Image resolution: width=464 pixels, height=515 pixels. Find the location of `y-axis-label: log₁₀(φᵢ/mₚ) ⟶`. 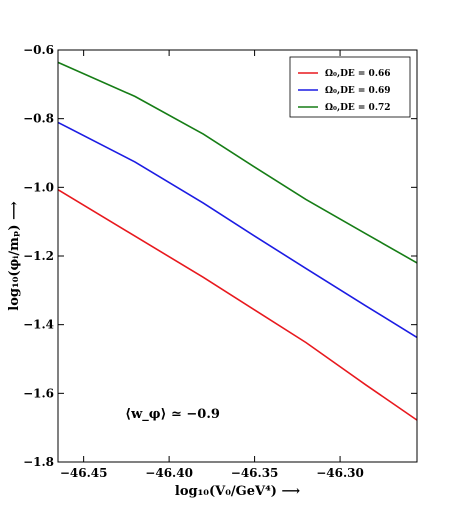

y-axis-label: log₁₀(φᵢ/mₚ) ⟶ is located at coordinates (14, 256).